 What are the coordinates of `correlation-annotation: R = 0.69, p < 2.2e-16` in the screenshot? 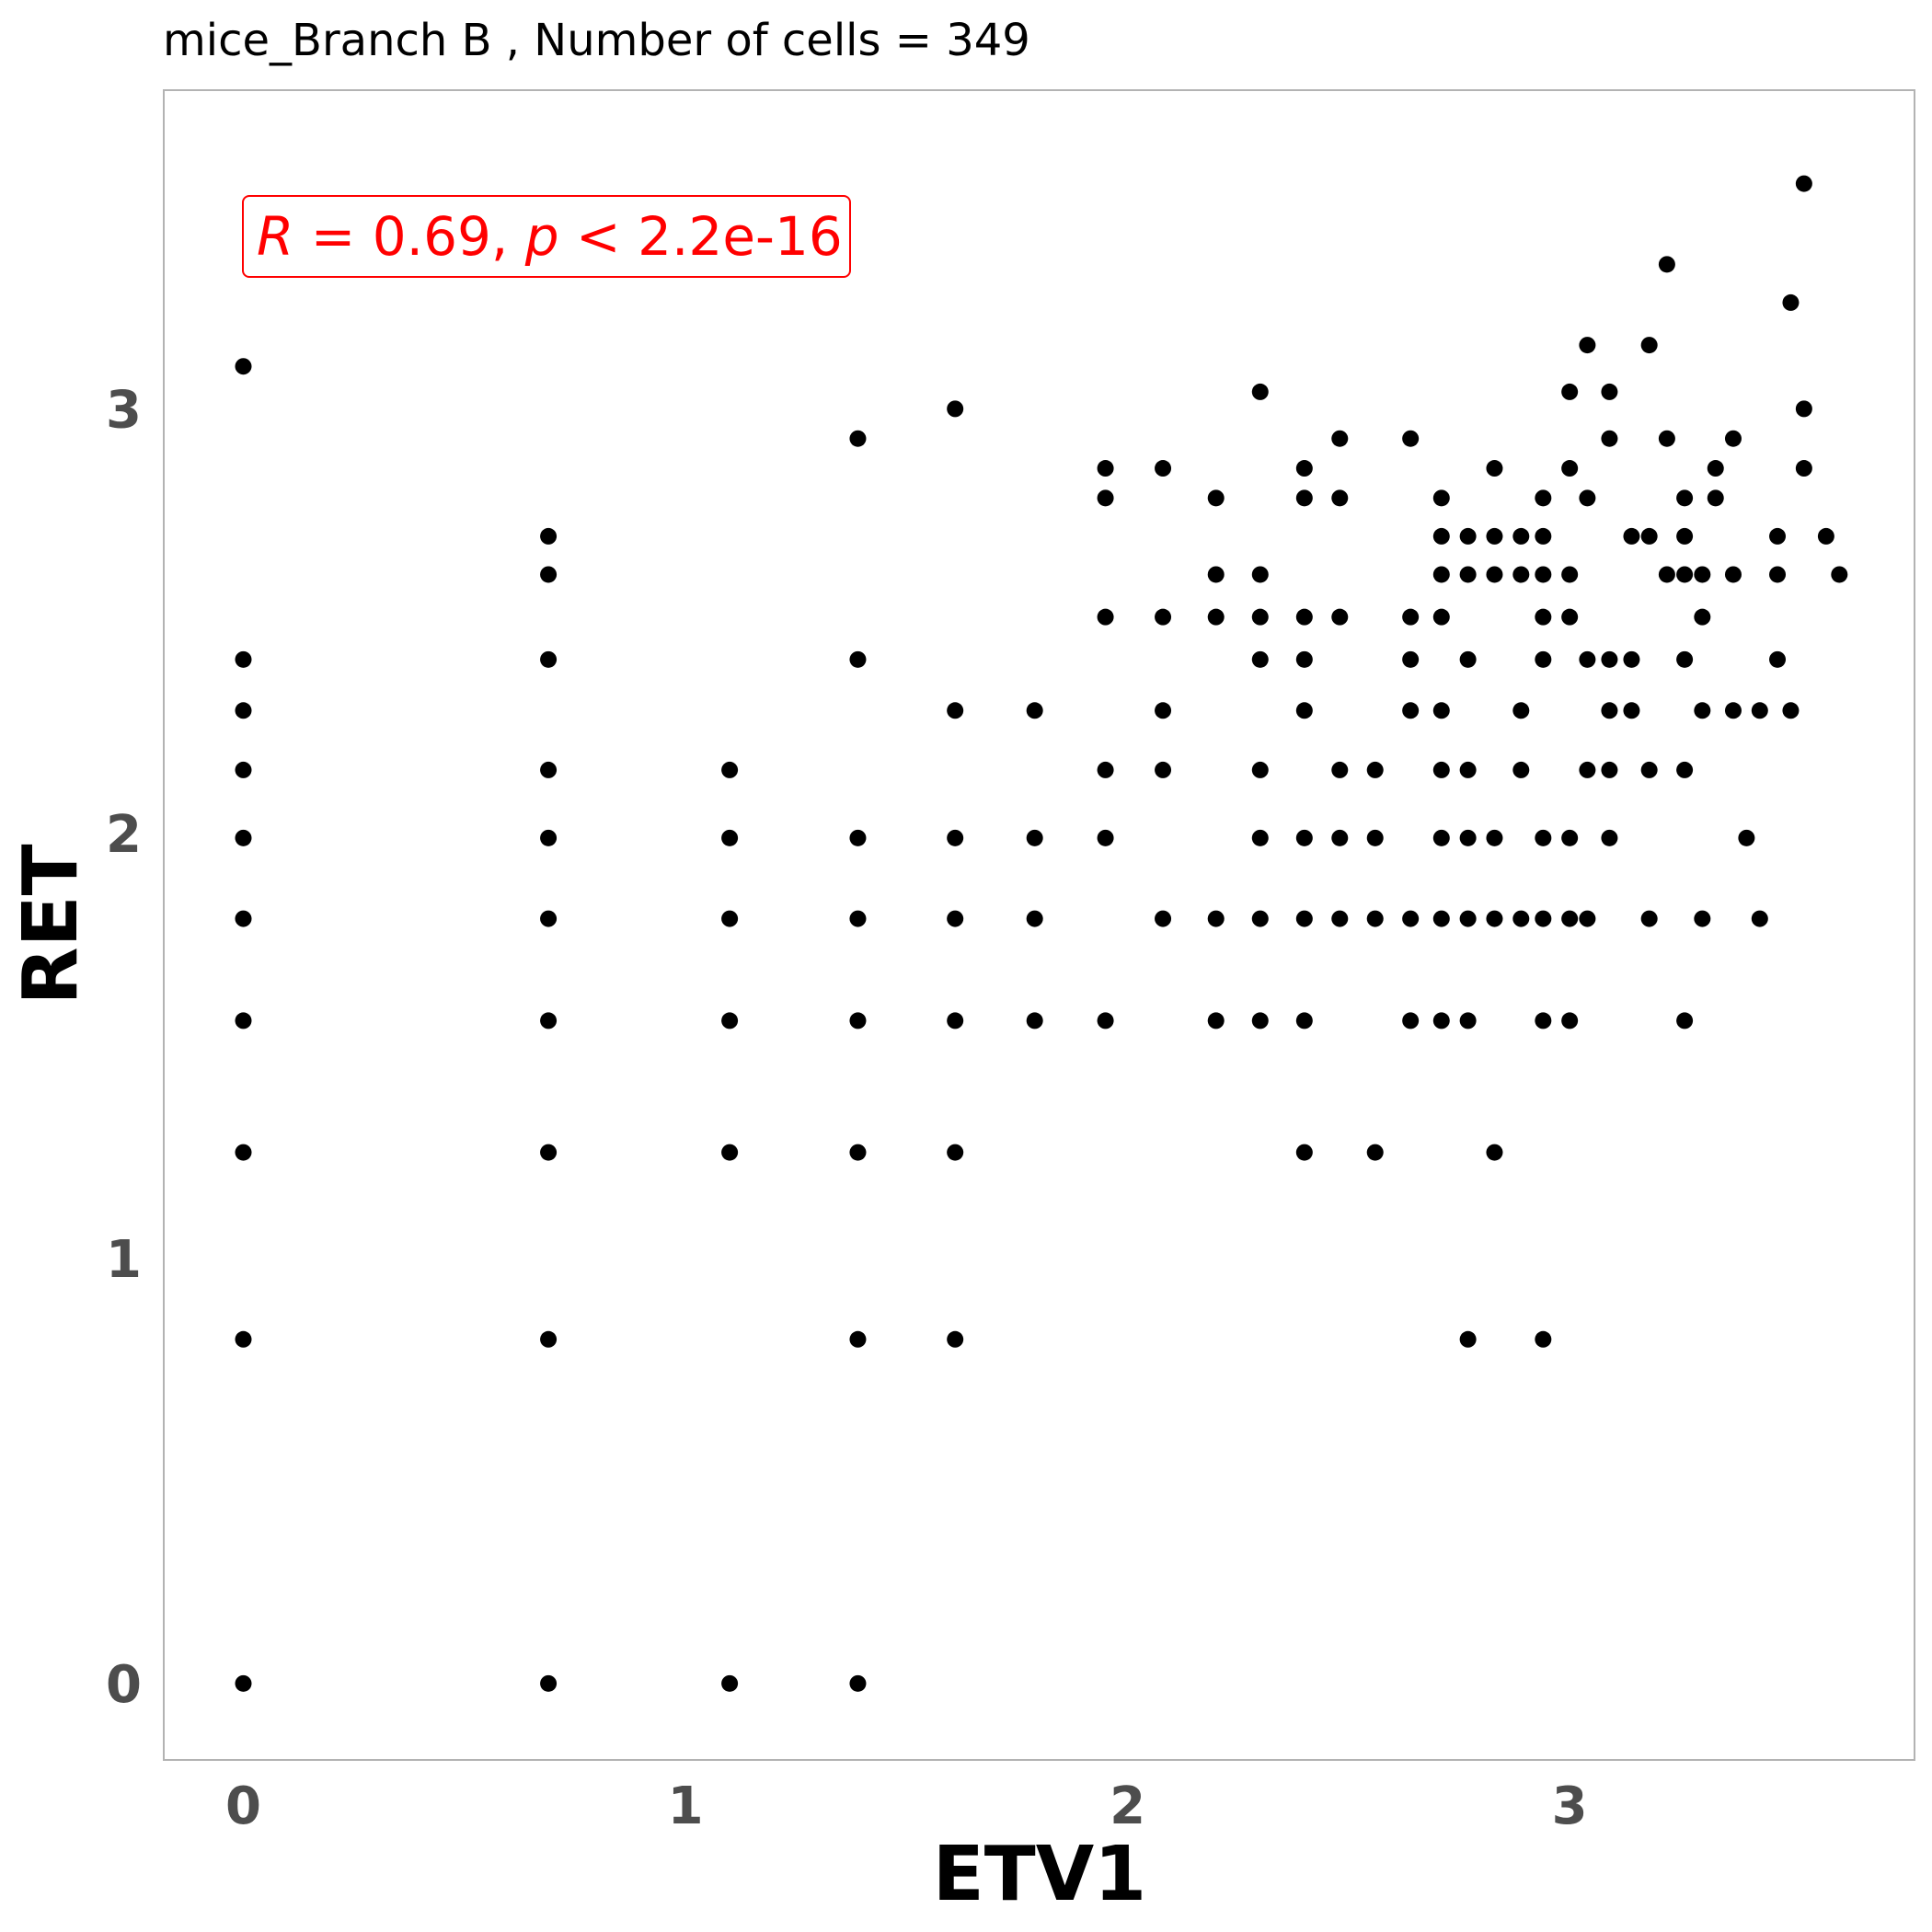 It's located at (546, 236).